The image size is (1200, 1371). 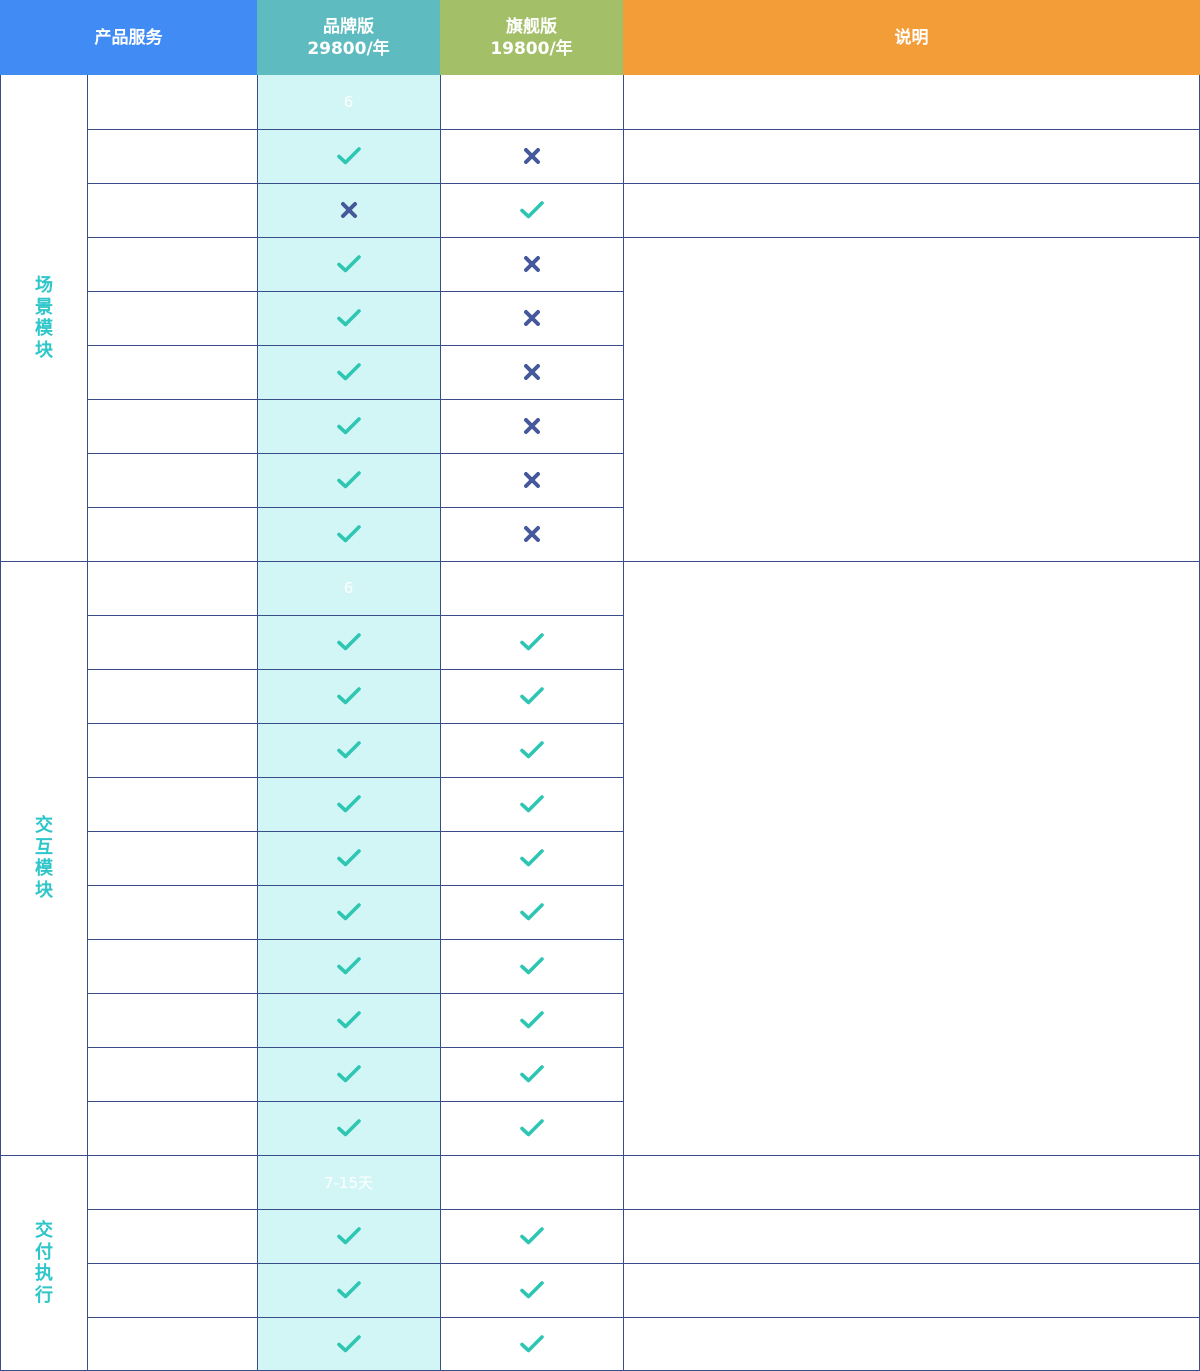 I want to click on row-3-4-flagship-cell, so click(x=531, y=1344).